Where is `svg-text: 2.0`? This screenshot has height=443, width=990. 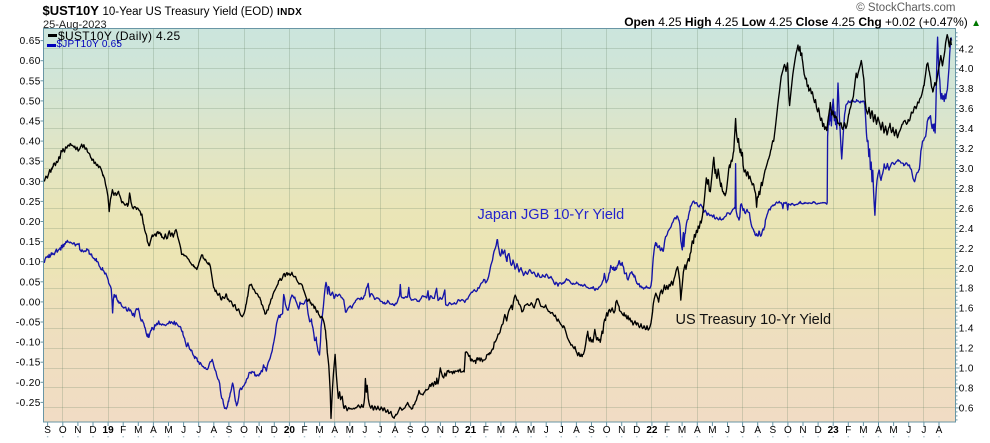 svg-text: 2.0 is located at coordinates (966, 269).